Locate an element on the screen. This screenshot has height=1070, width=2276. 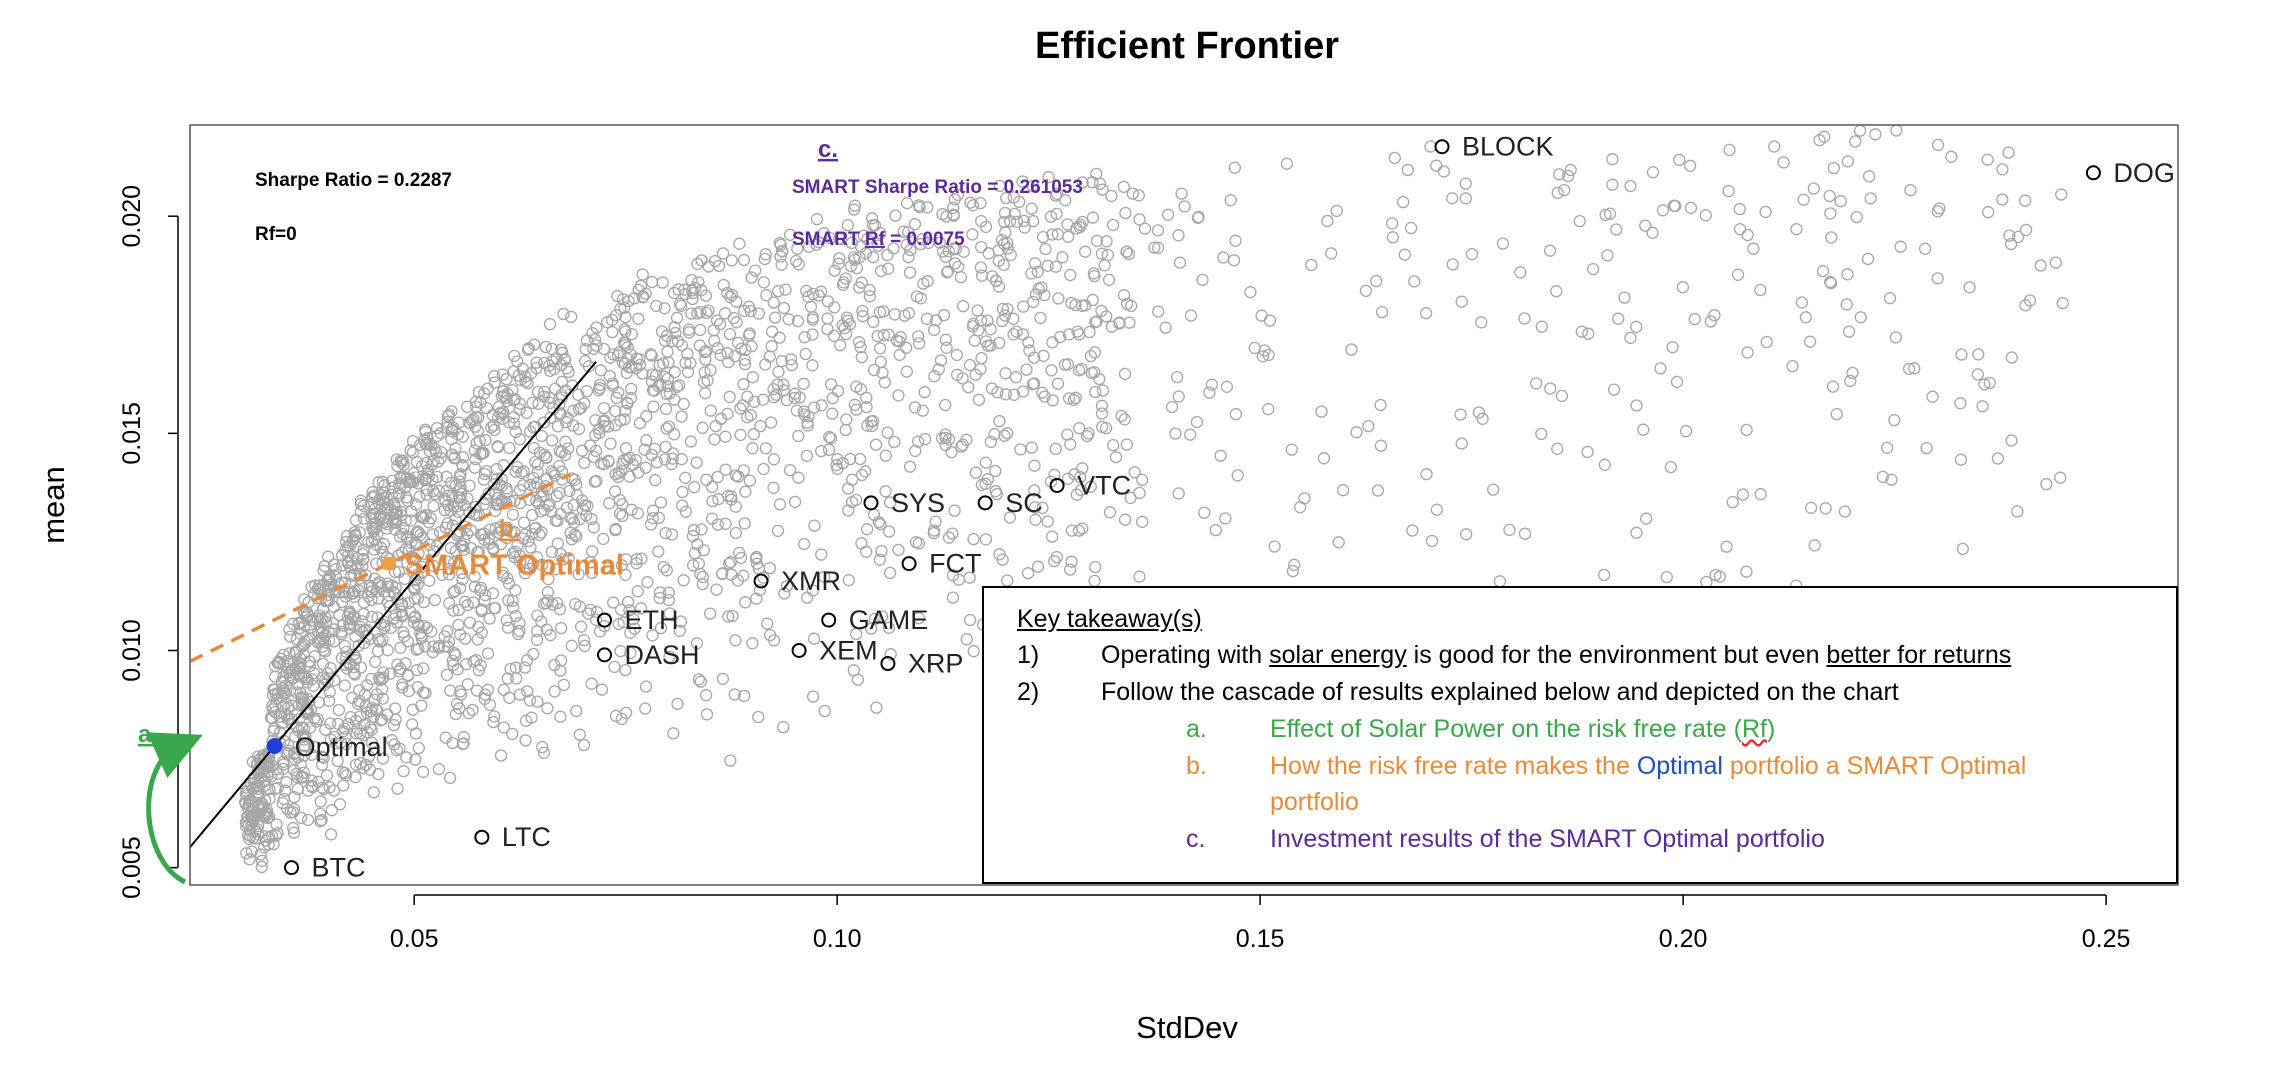
asset-point-xem is located at coordinates (799, 650).